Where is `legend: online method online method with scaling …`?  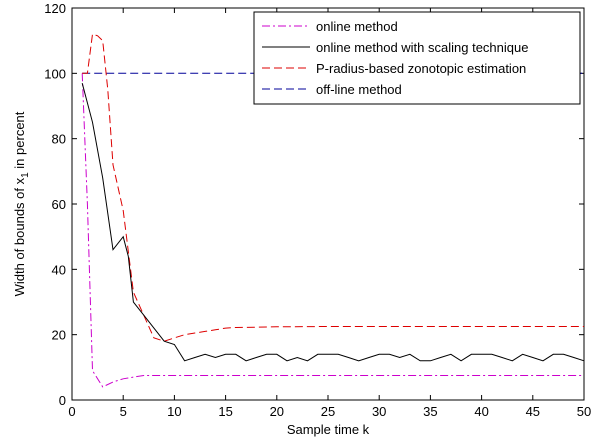
legend: online method online method with scaling … is located at coordinates (417, 58).